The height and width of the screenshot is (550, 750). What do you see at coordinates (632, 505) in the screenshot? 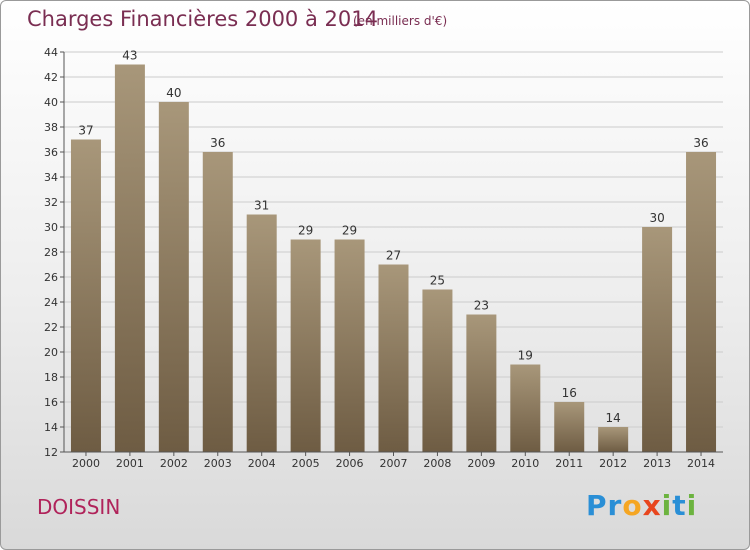
I see `logo-letter: o` at bounding box center [632, 505].